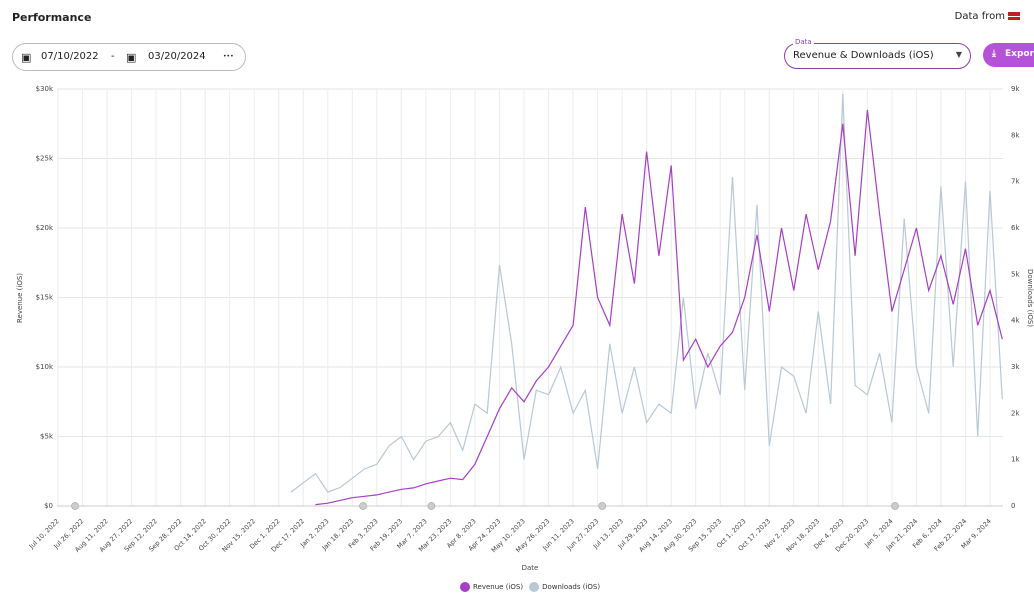  What do you see at coordinates (1015, 413) in the screenshot?
I see `y2-tick-label: 2k` at bounding box center [1015, 413].